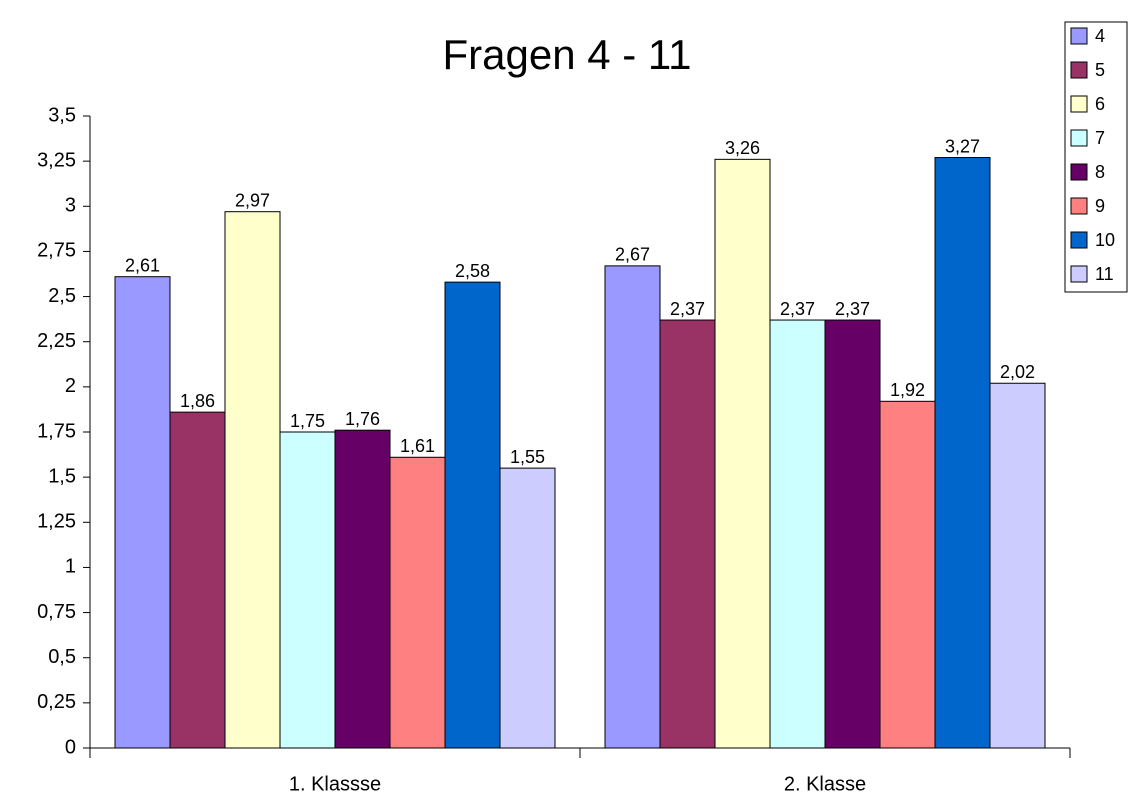 The image size is (1130, 799). Describe the element at coordinates (307, 421) in the screenshot. I see `value-label: 1,75` at that location.